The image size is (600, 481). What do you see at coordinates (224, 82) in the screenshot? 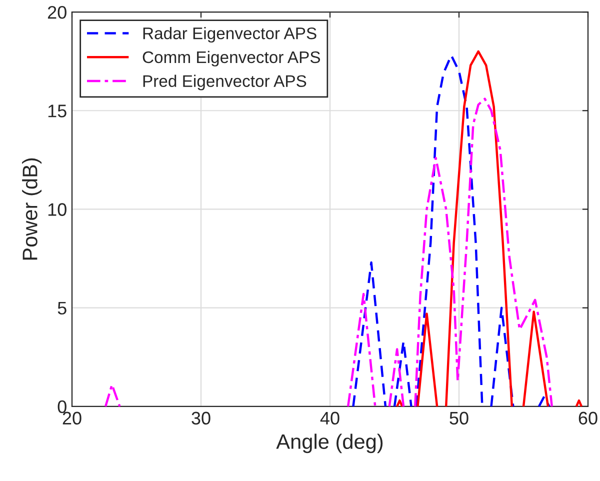
I see `legend-label: Pred Eigenvector APS` at bounding box center [224, 82].